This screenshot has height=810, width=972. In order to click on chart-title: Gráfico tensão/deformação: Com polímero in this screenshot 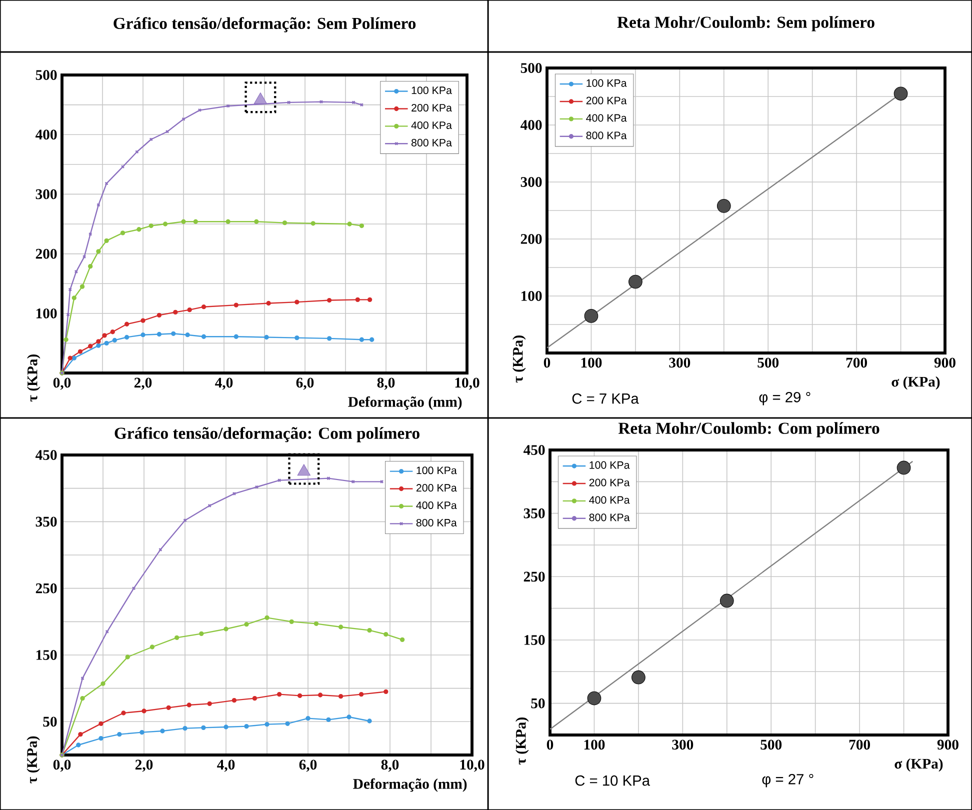, I will do `click(267, 434)`.